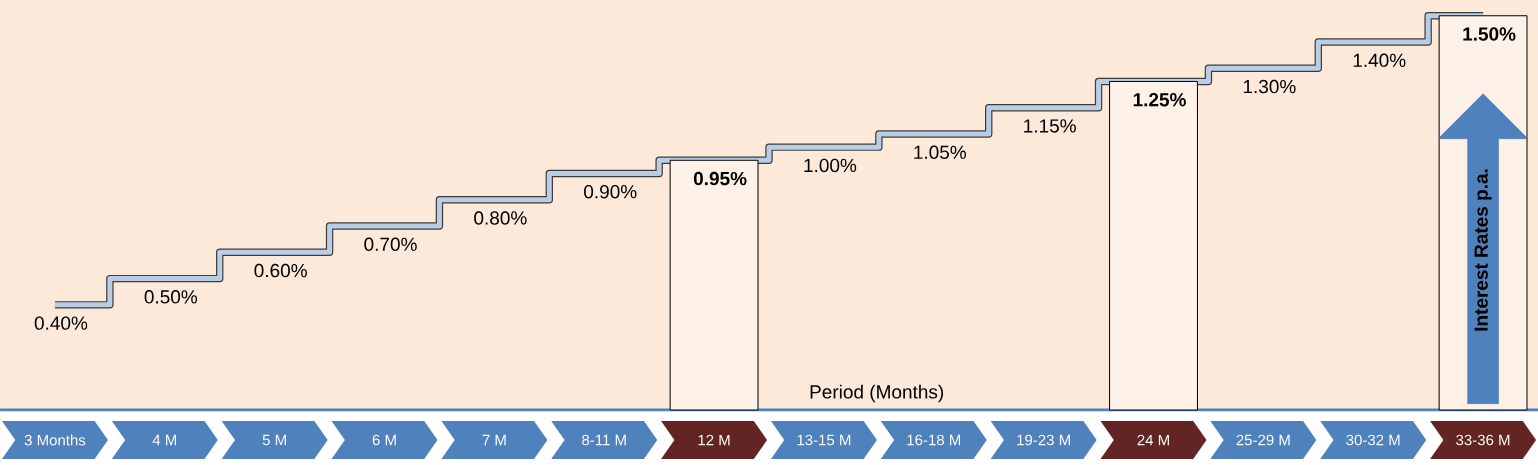 The height and width of the screenshot is (465, 1538). What do you see at coordinates (1043, 440) in the screenshot?
I see `x-tick-label: 19-23 M` at bounding box center [1043, 440].